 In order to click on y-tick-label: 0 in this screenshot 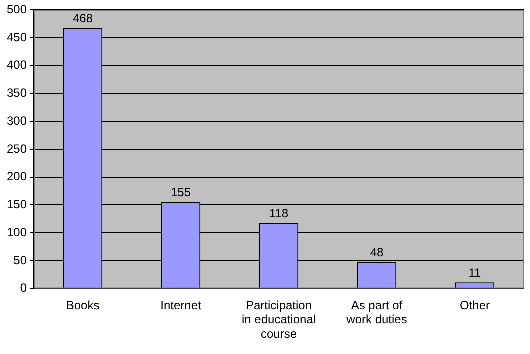, I will do `click(24, 288)`.